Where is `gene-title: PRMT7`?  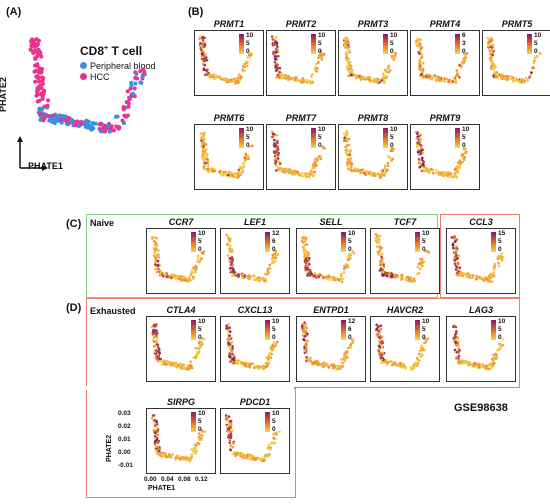 gene-title: PRMT7 is located at coordinates (301, 118).